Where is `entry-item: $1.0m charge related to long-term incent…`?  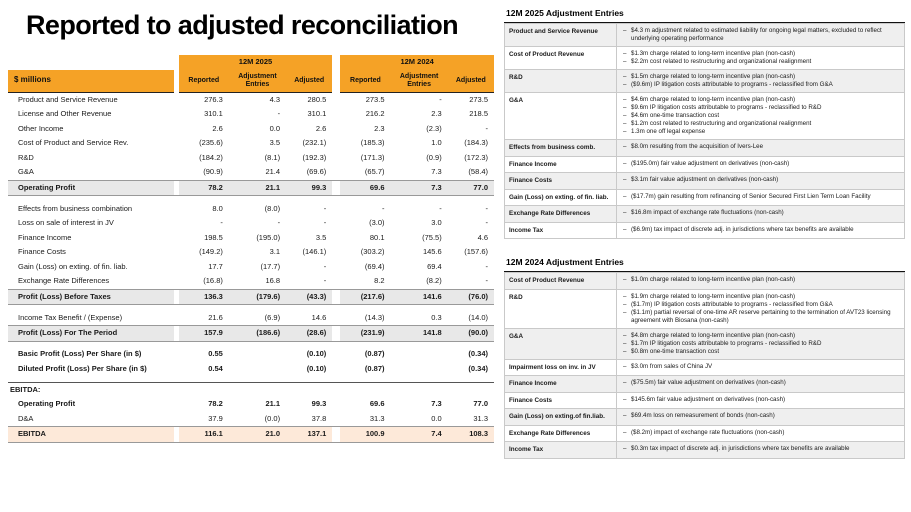 entry-item: $1.0m charge related to long-term incent… is located at coordinates (760, 280).